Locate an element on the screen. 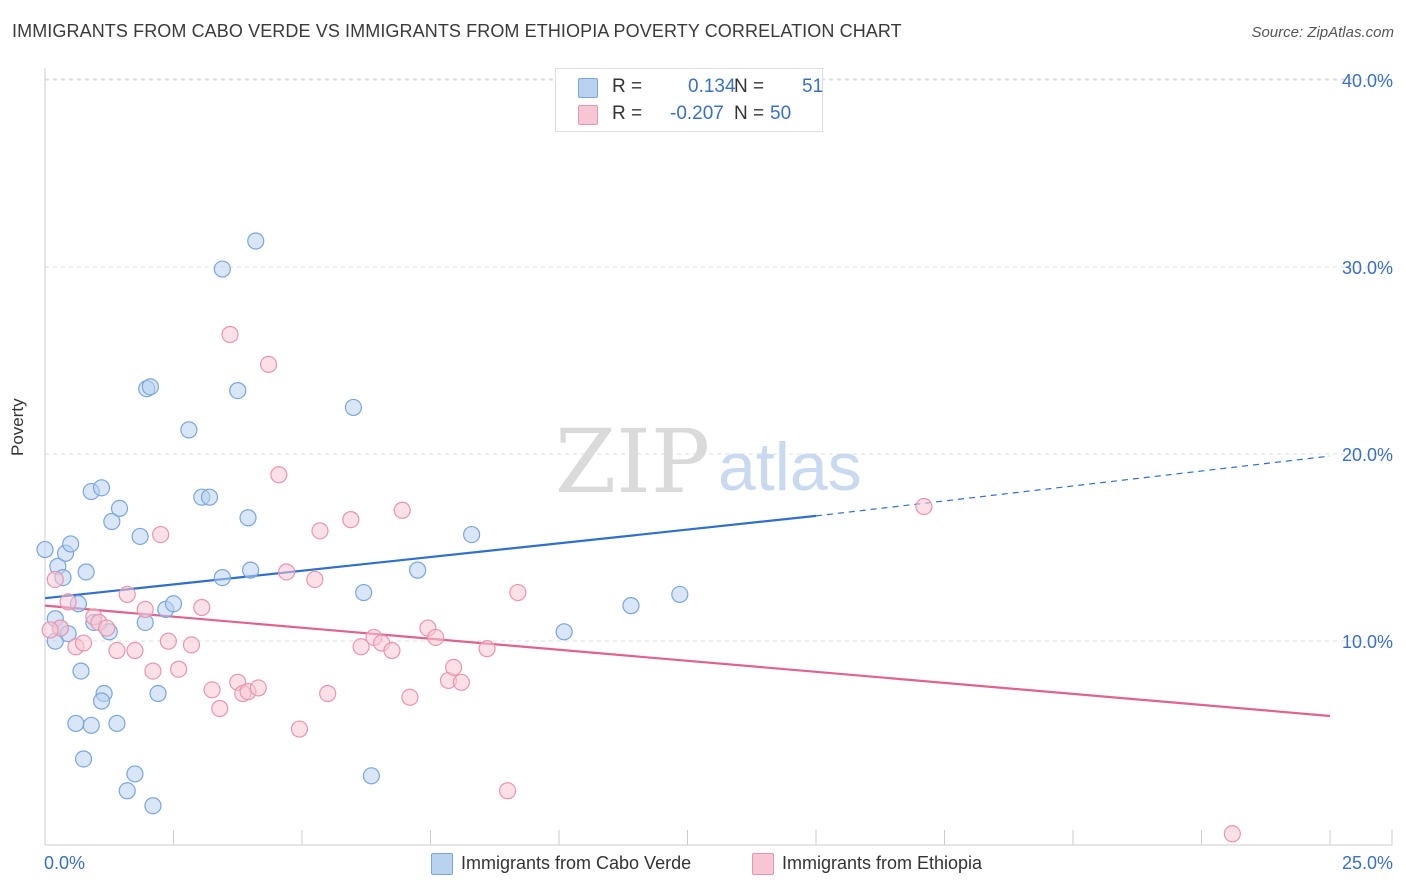  watermark-zip: ZIP is located at coordinates (632, 461).